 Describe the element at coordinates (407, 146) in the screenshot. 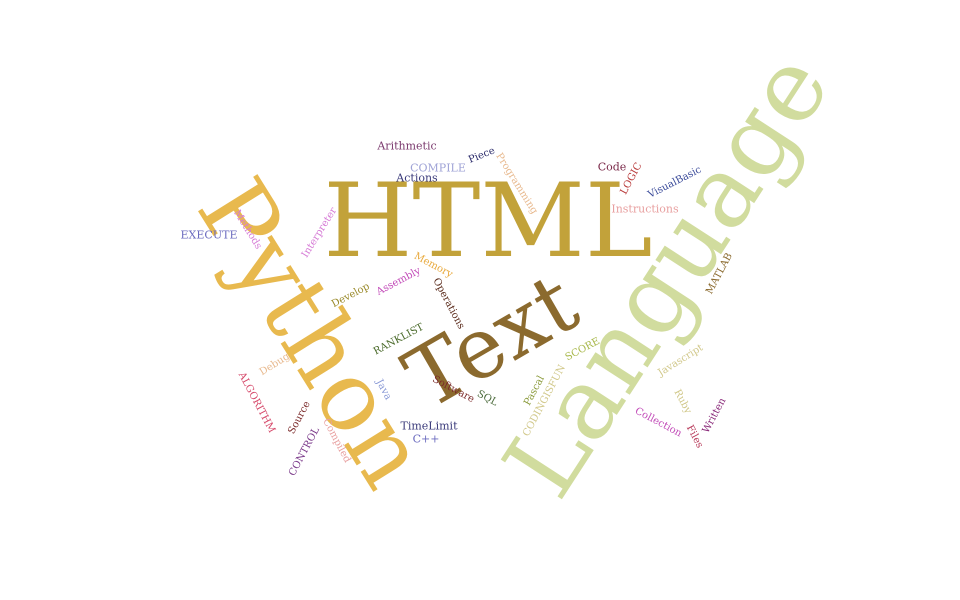

I see `word-arithmetic: Arithmetic` at that location.